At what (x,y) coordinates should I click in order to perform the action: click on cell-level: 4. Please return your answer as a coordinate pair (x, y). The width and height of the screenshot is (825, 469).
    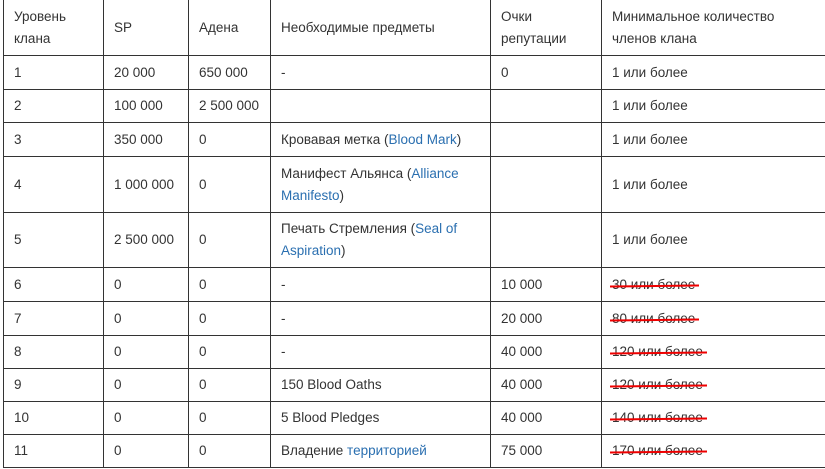
    Looking at the image, I should click on (53, 184).